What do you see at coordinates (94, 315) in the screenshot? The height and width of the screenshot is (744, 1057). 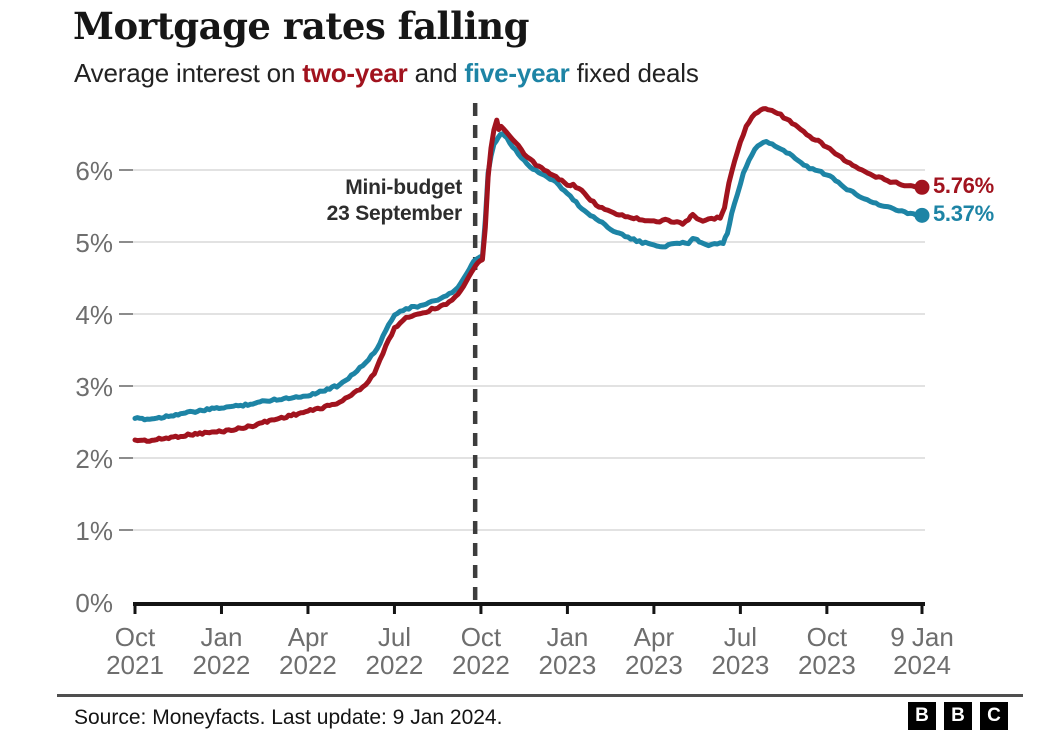 I see `y-axis-label: 4%` at bounding box center [94, 315].